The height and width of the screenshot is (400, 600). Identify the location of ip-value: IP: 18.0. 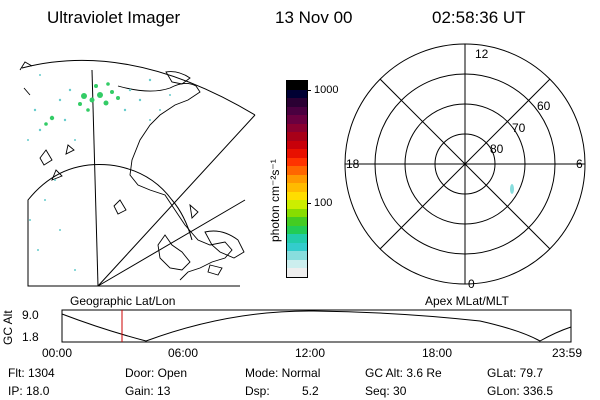
(29, 391).